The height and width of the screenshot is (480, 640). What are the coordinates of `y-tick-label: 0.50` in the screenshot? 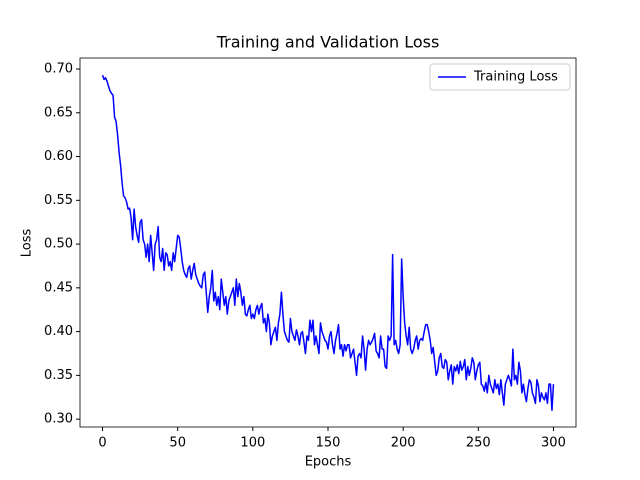 It's located at (58, 244).